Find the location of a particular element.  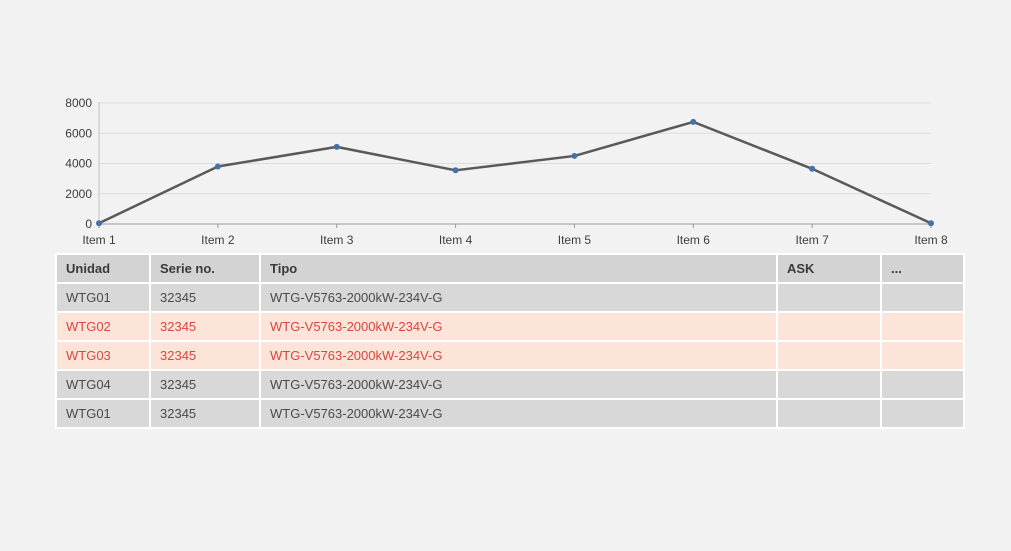

y-axis-tick-label: 2000 is located at coordinates (78, 194).